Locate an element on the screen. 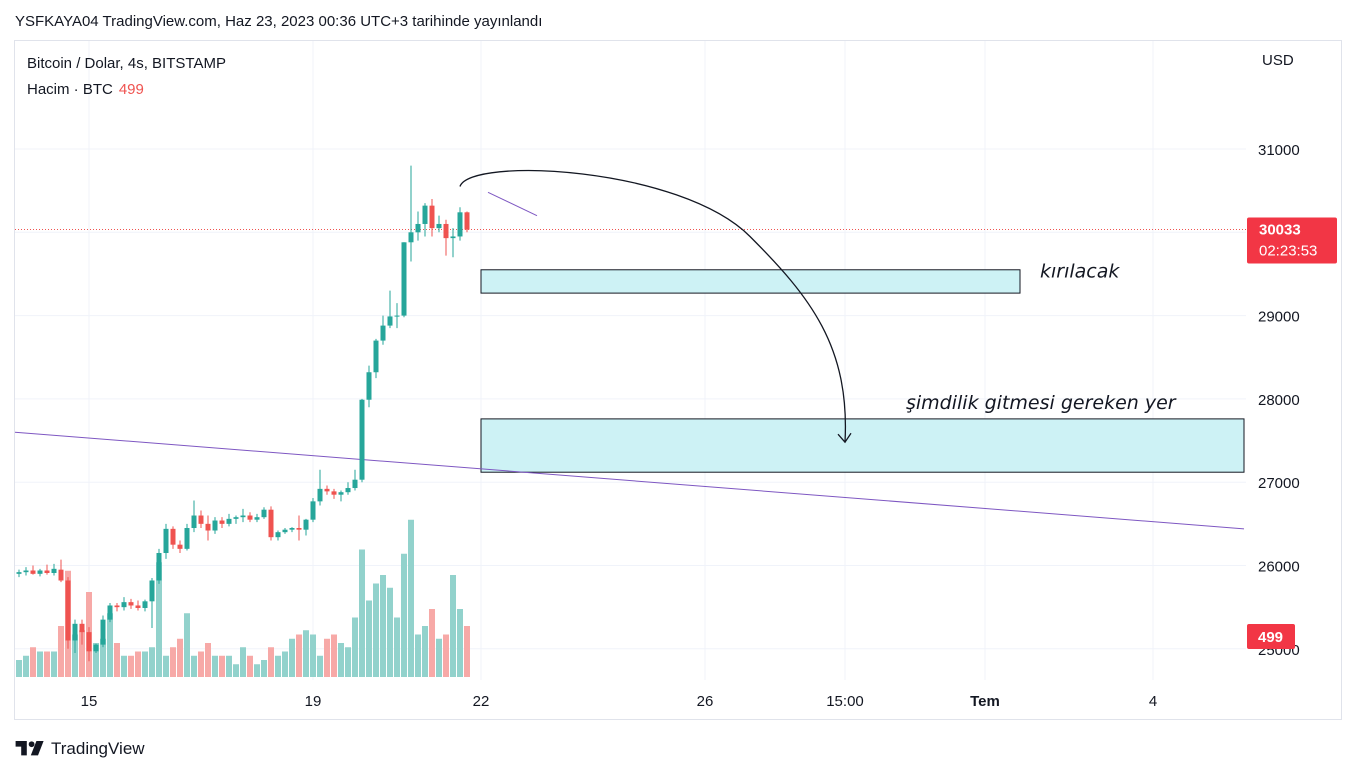 The height and width of the screenshot is (774, 1358). annotation-boxes is located at coordinates (862, 371).